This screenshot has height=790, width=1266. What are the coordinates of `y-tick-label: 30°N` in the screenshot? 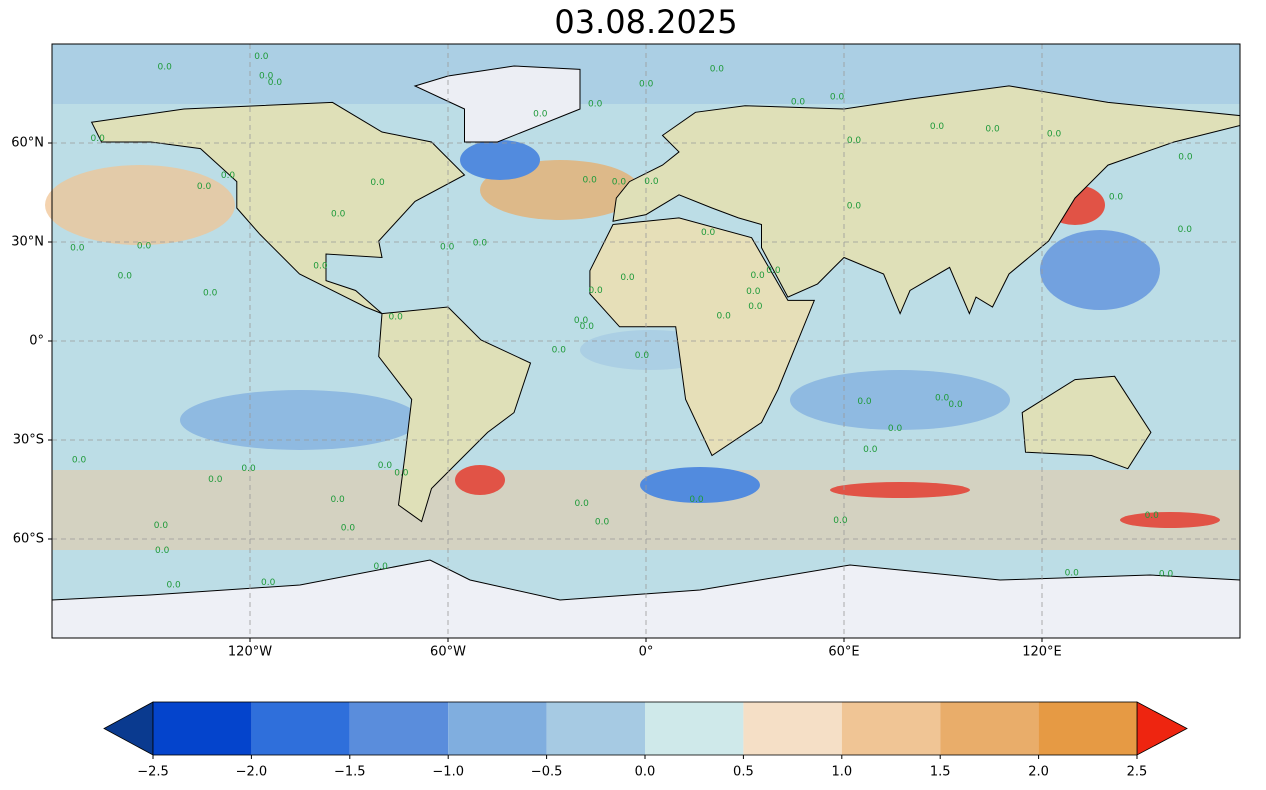 It's located at (27, 242).